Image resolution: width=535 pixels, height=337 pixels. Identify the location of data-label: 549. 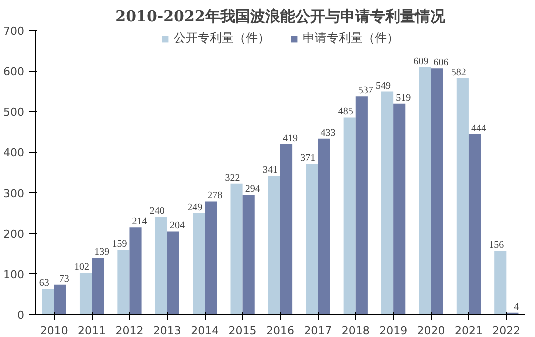
(384, 86).